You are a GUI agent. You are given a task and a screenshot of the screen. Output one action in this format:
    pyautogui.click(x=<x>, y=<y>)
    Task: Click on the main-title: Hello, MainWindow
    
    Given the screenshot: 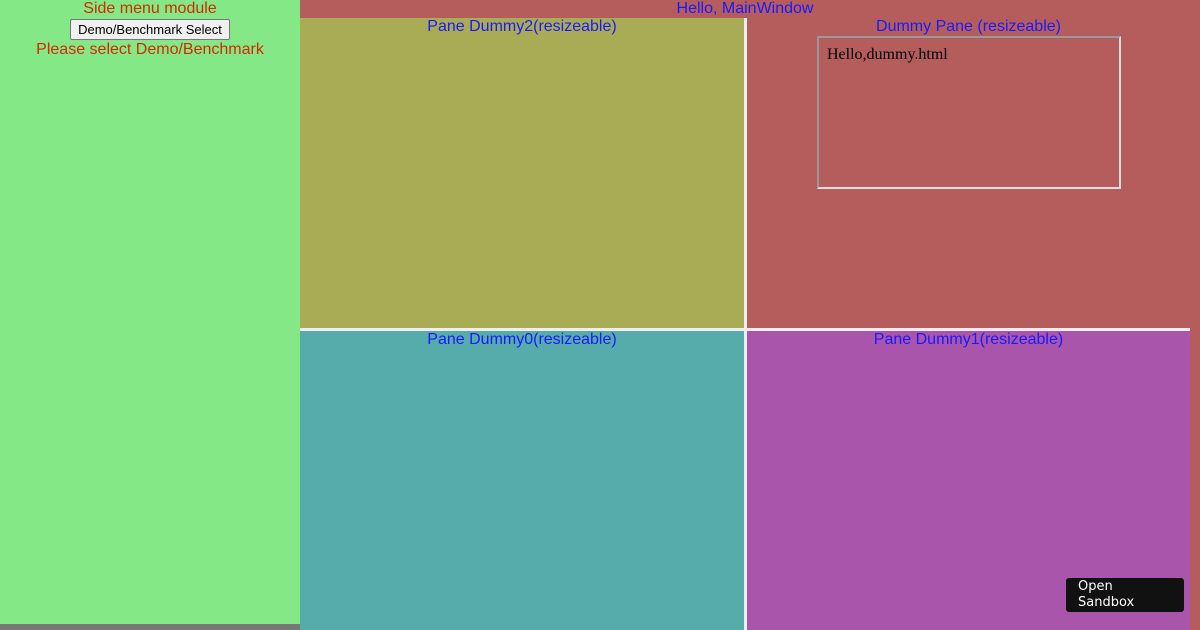 What is the action you would take?
    pyautogui.click(x=745, y=8)
    